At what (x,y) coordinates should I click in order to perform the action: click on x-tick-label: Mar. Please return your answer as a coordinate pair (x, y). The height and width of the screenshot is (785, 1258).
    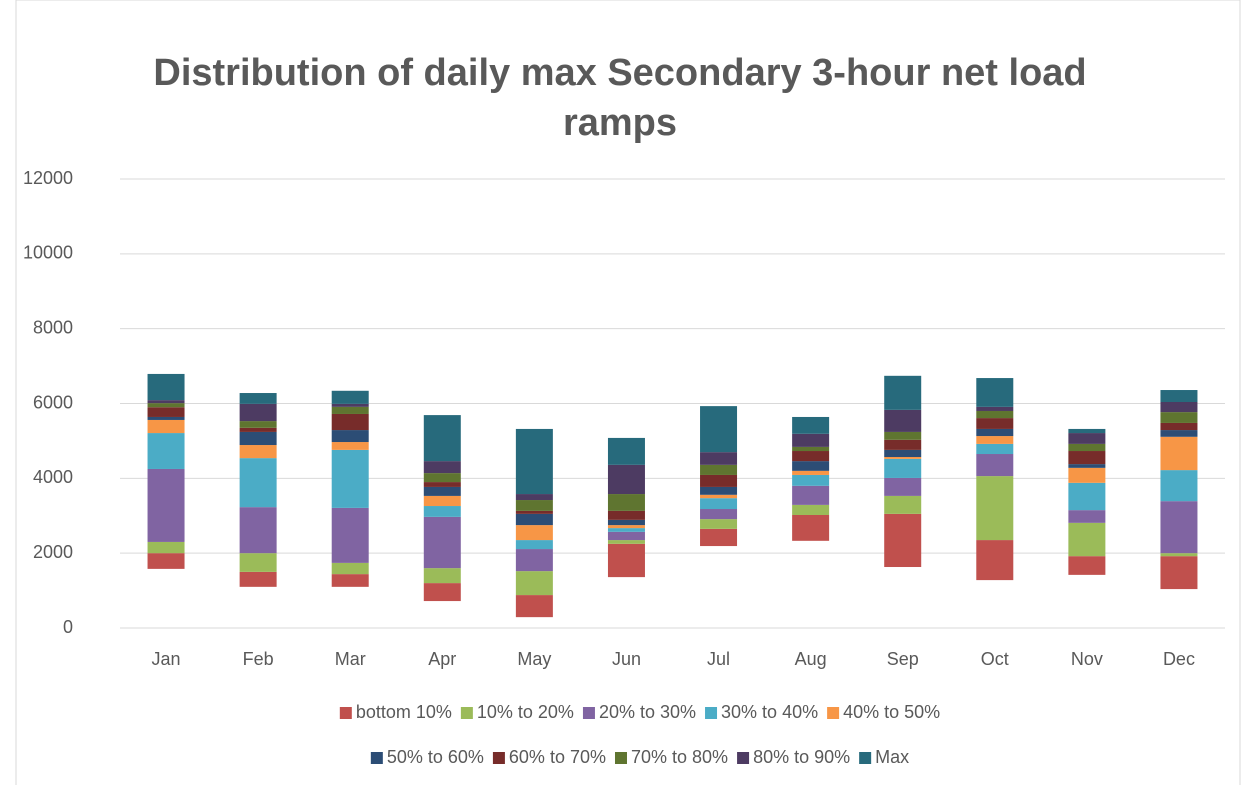
    Looking at the image, I should click on (350, 659).